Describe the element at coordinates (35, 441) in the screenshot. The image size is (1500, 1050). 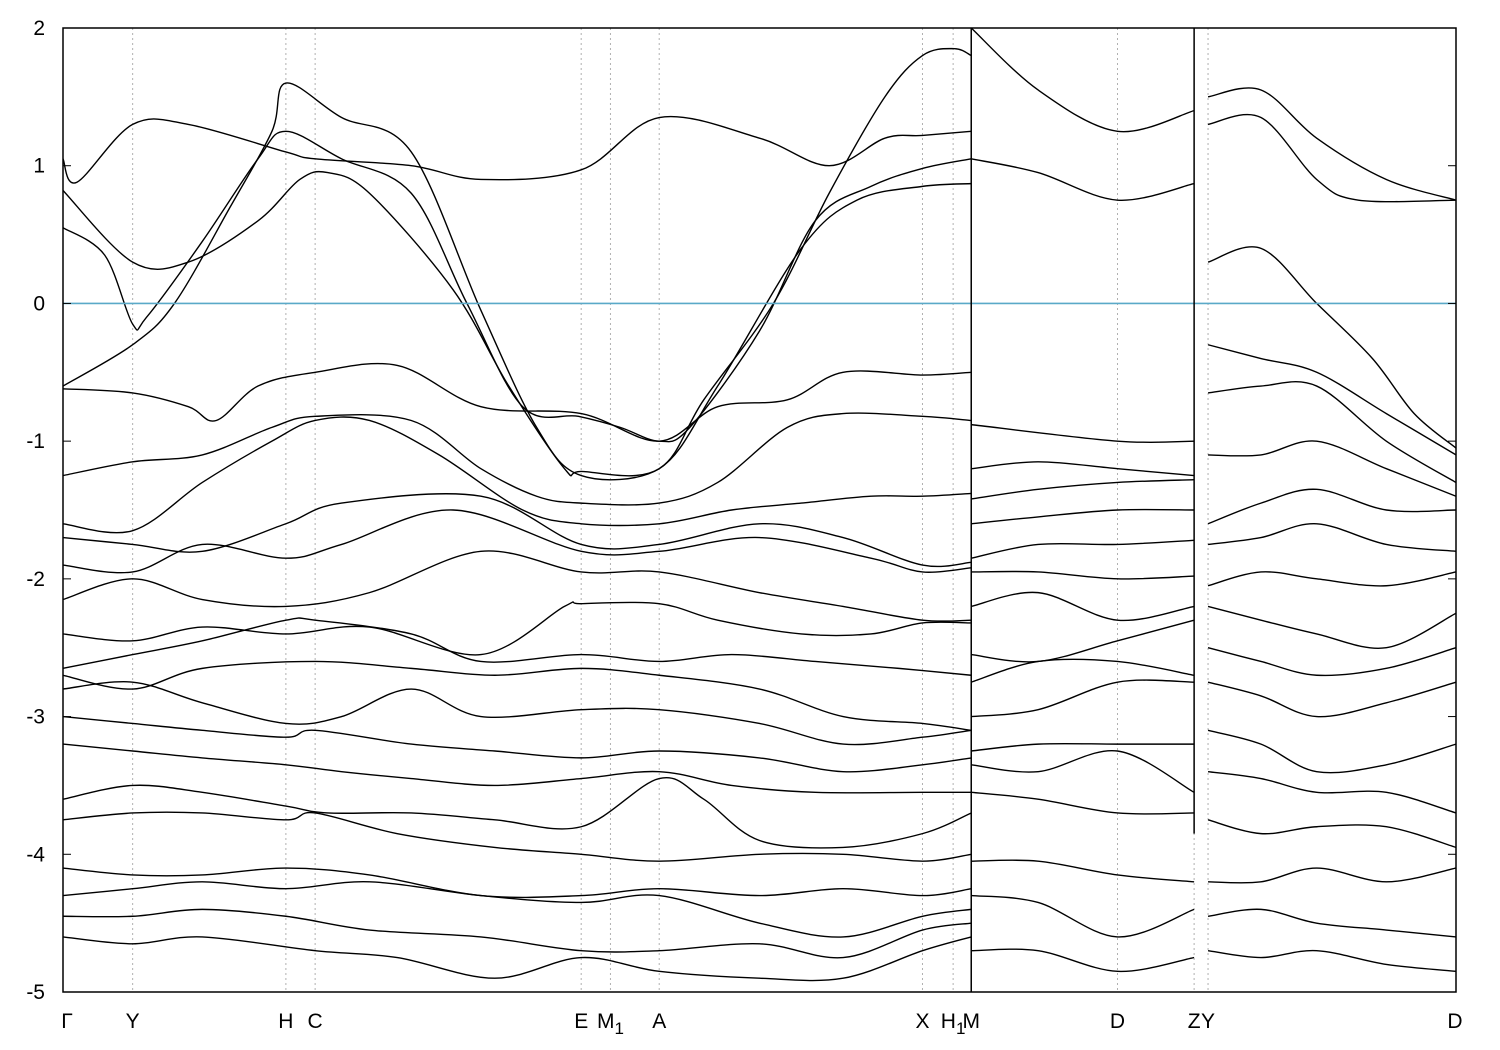
I see `y-tick-label-3: -1` at that location.